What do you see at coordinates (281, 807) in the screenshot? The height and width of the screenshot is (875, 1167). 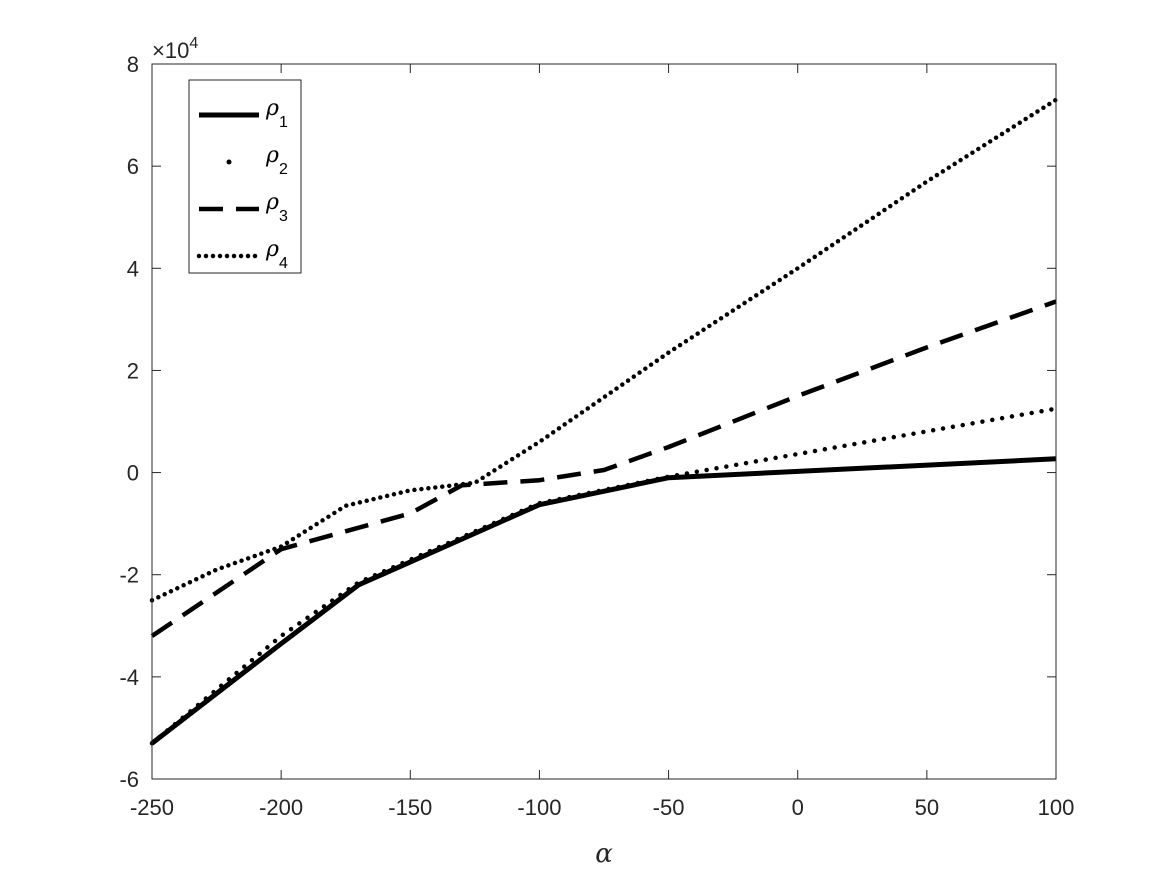 I see `x-tick-label: -200` at bounding box center [281, 807].